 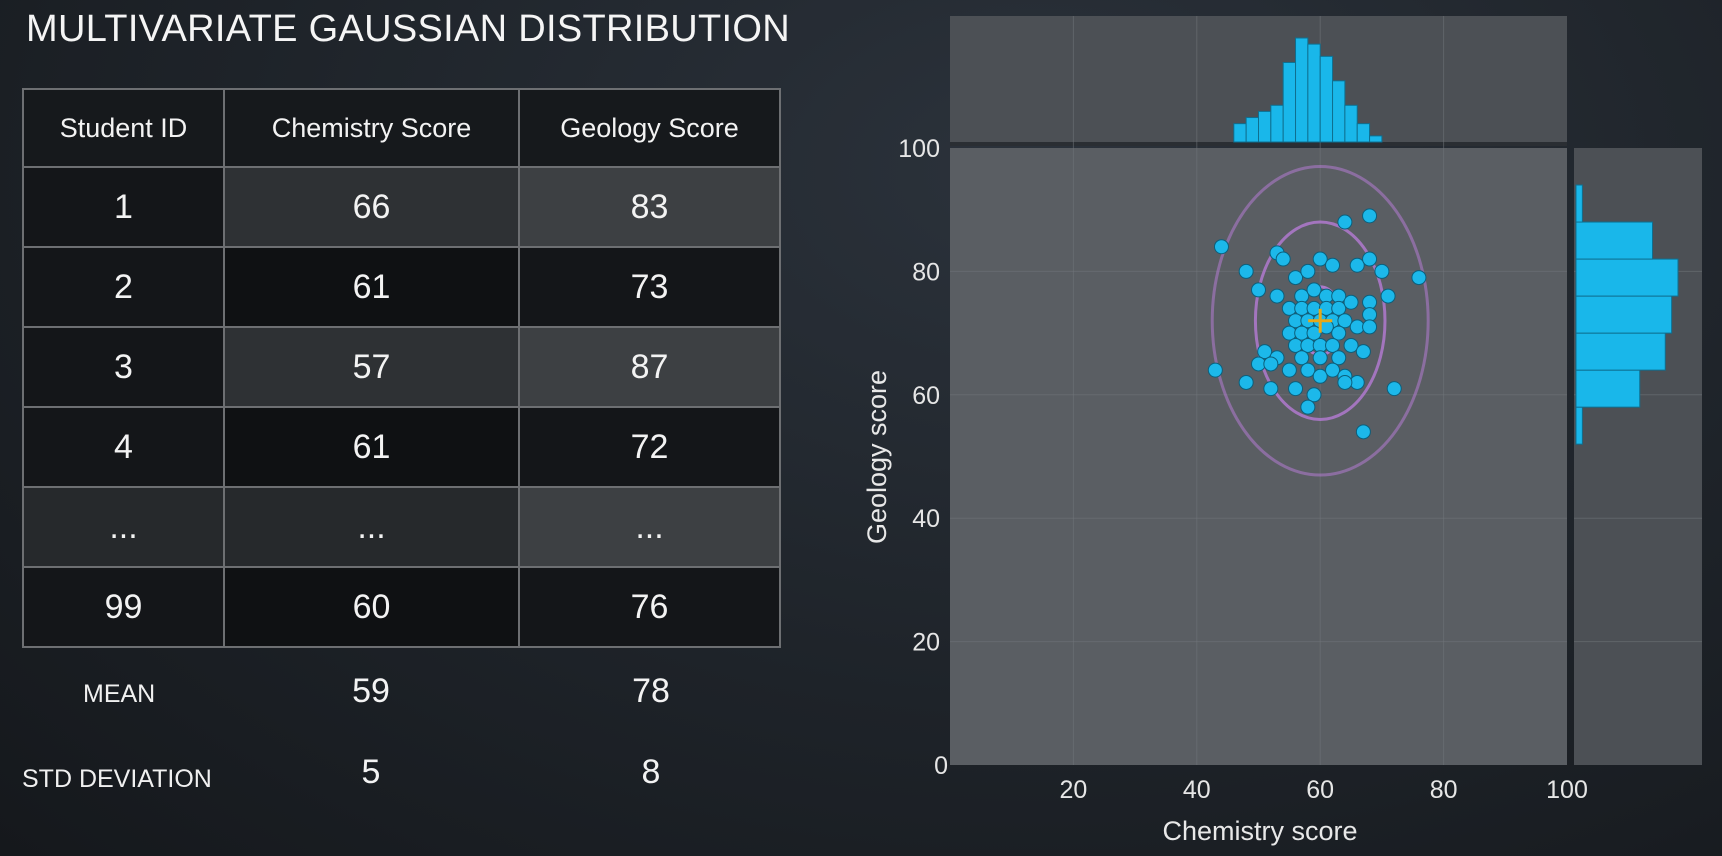 I want to click on table-row: 2 61 73, so click(x=401, y=287).